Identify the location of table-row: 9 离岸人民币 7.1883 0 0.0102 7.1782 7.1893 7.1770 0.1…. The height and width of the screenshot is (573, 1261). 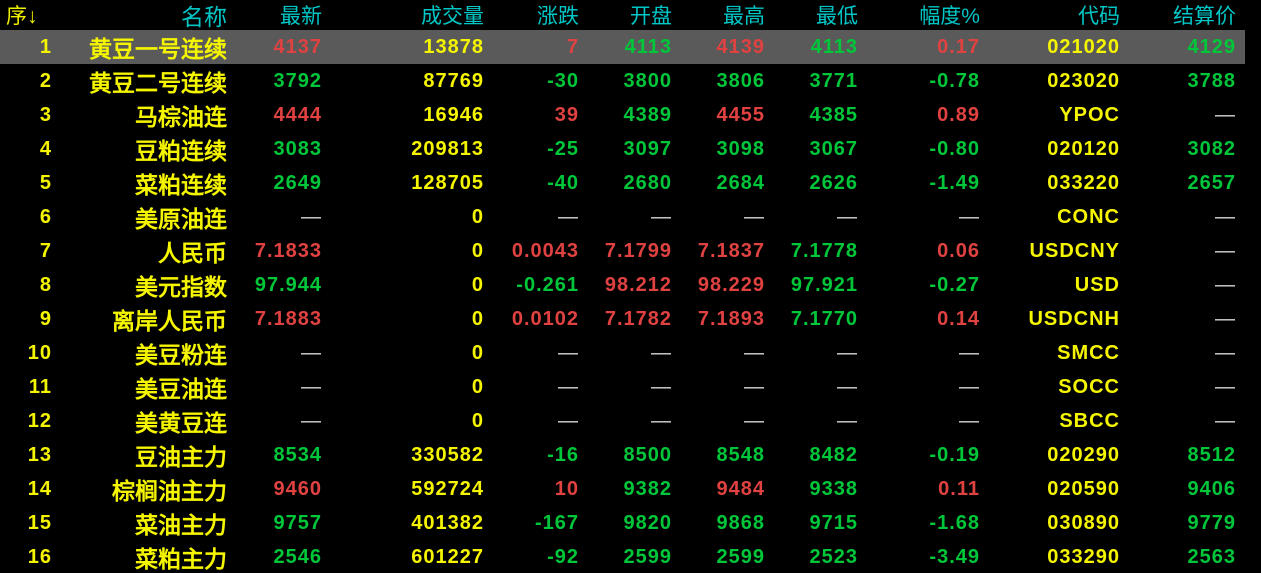
(622, 319).